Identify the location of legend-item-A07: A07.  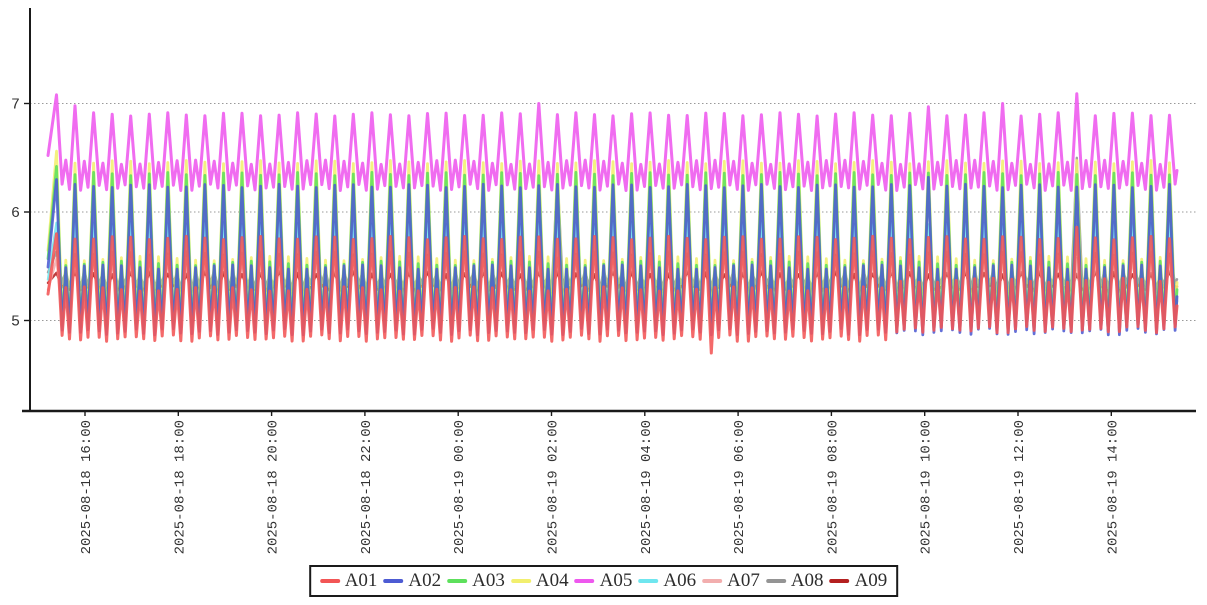
(731, 581).